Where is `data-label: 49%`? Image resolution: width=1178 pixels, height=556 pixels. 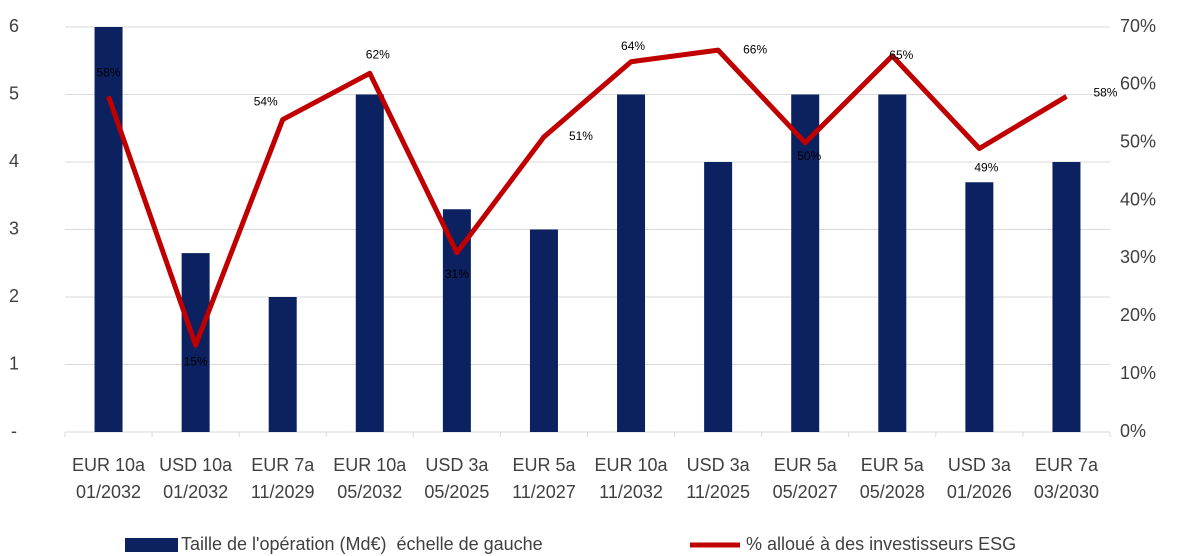
data-label: 49% is located at coordinates (986, 168).